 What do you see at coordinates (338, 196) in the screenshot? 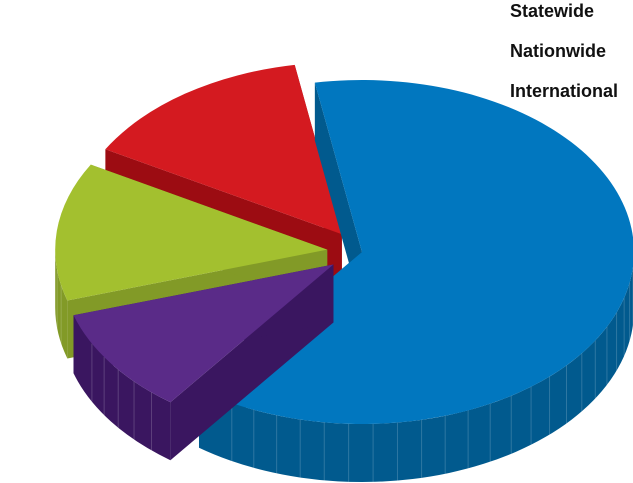
I see `pie-slice-0-side-start` at bounding box center [338, 196].